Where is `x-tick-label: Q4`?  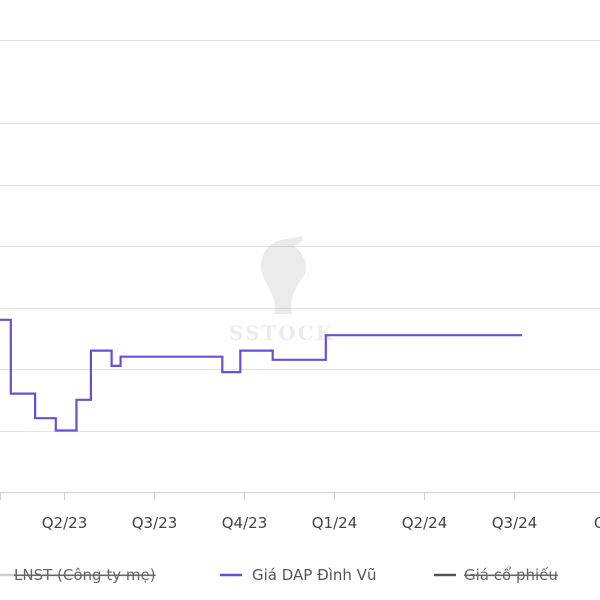 x-tick-label: Q4 is located at coordinates (597, 523).